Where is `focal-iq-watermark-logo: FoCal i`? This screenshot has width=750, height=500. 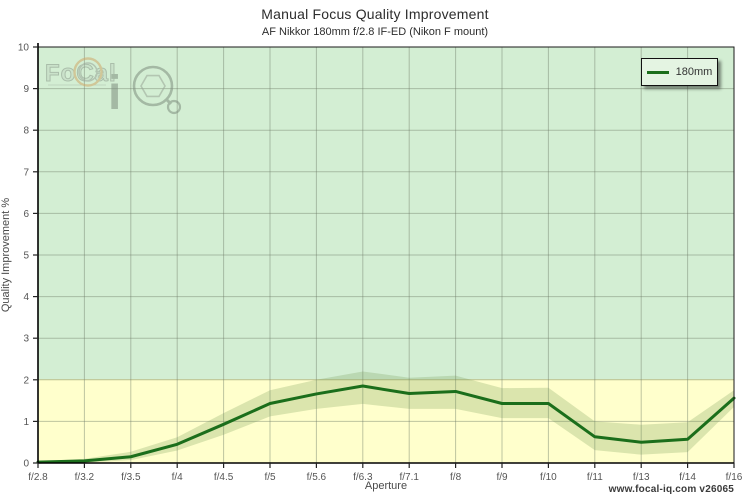
focal-iq-watermark-logo: FoCal i is located at coordinates (113, 88).